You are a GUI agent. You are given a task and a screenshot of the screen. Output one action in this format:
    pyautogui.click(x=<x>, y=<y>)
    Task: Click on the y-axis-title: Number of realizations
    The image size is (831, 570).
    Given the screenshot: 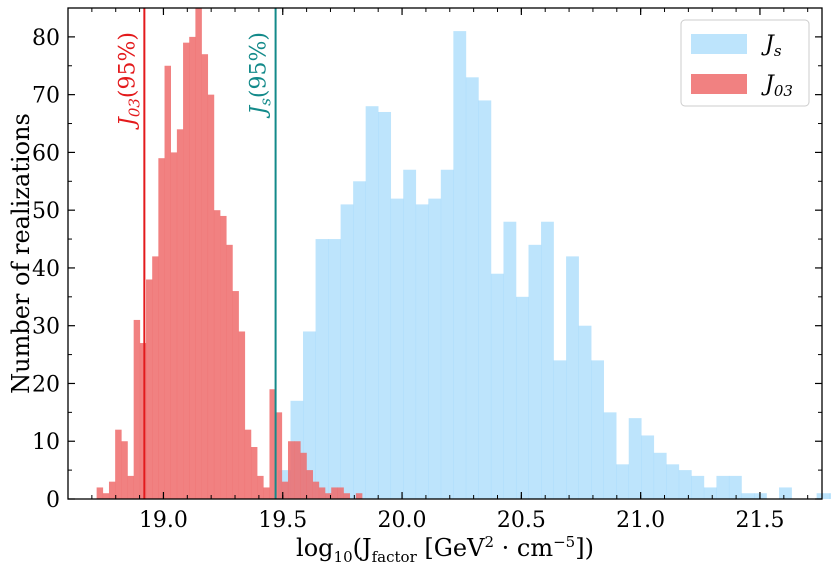 What is the action you would take?
    pyautogui.click(x=21, y=253)
    